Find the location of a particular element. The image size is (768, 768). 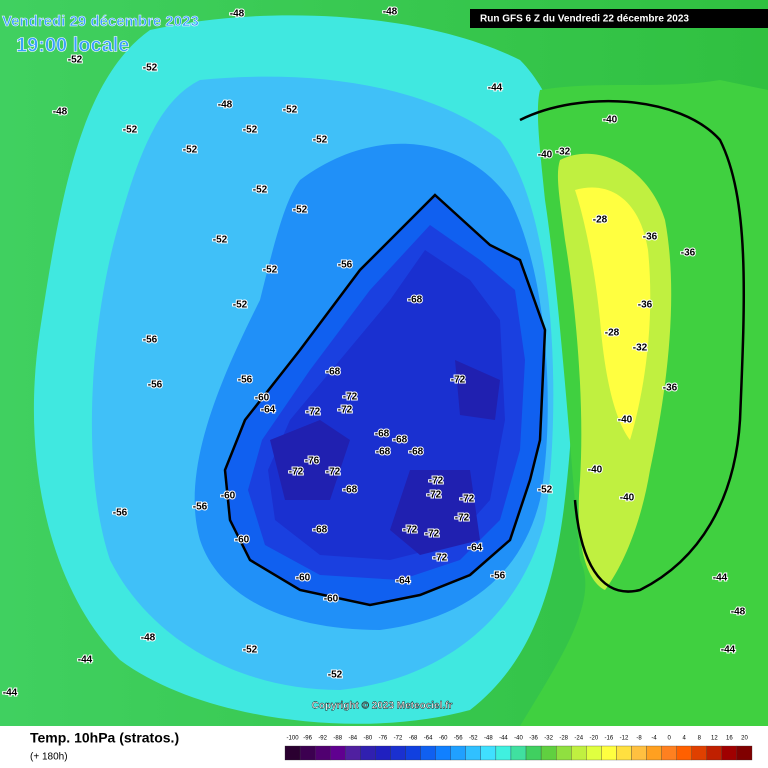

colorbar-tick-label: -60 is located at coordinates (443, 739).